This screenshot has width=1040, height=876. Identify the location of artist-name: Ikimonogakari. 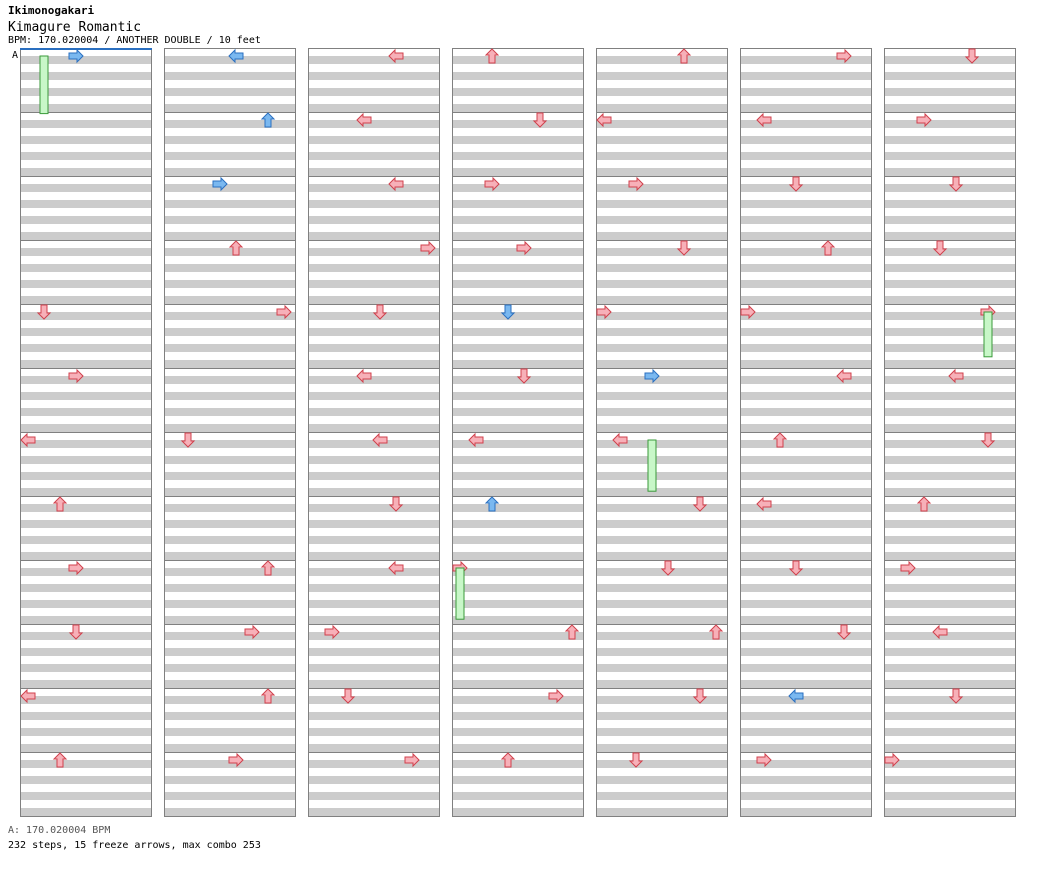
(51, 10).